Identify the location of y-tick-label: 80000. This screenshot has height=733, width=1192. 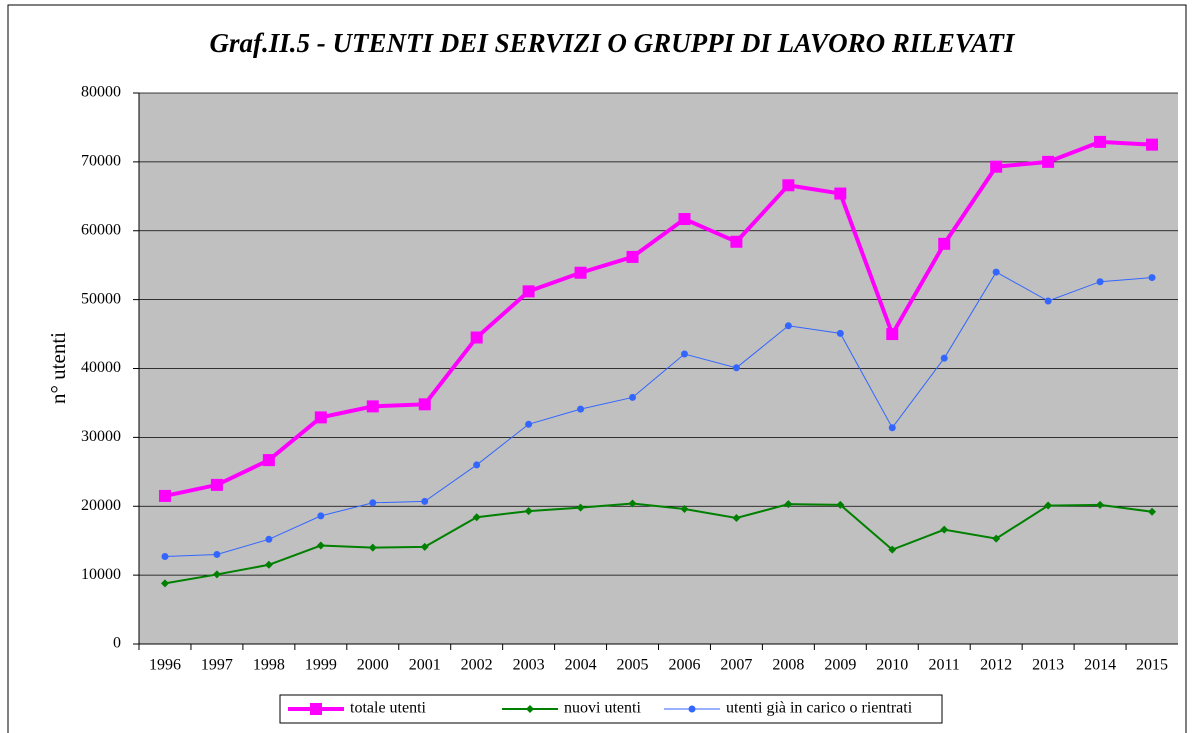
(101, 92).